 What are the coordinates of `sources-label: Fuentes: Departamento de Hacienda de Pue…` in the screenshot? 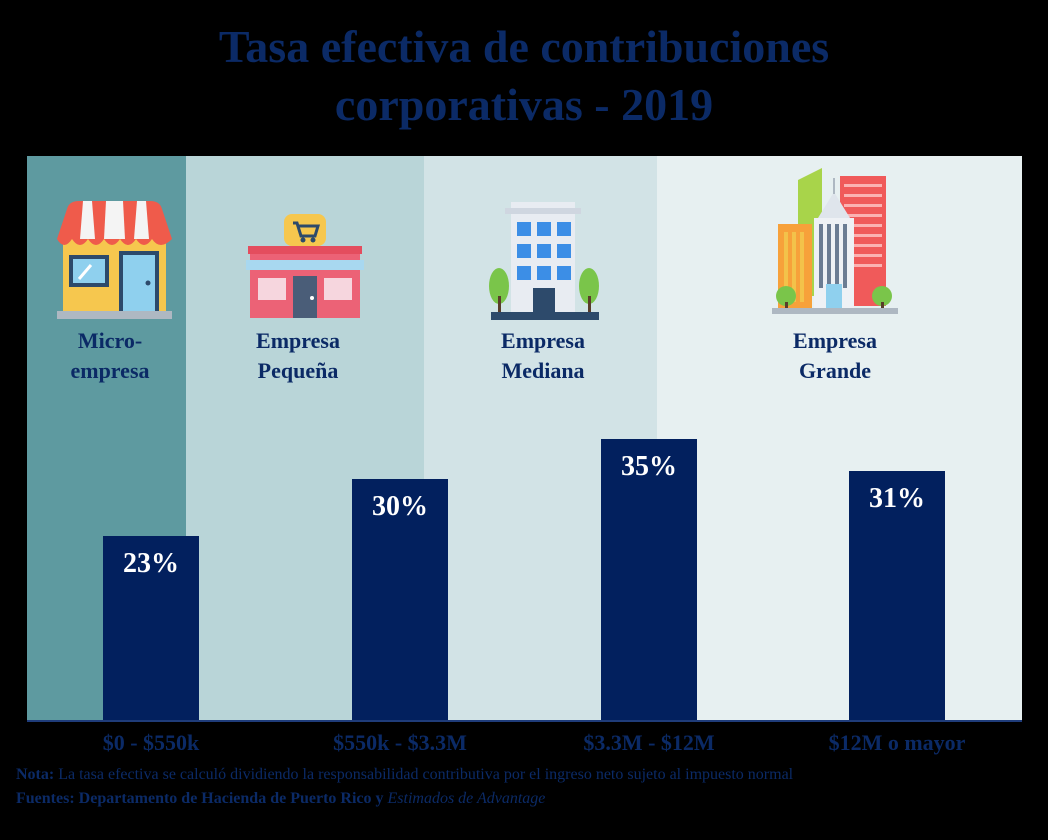 It's located at (200, 798).